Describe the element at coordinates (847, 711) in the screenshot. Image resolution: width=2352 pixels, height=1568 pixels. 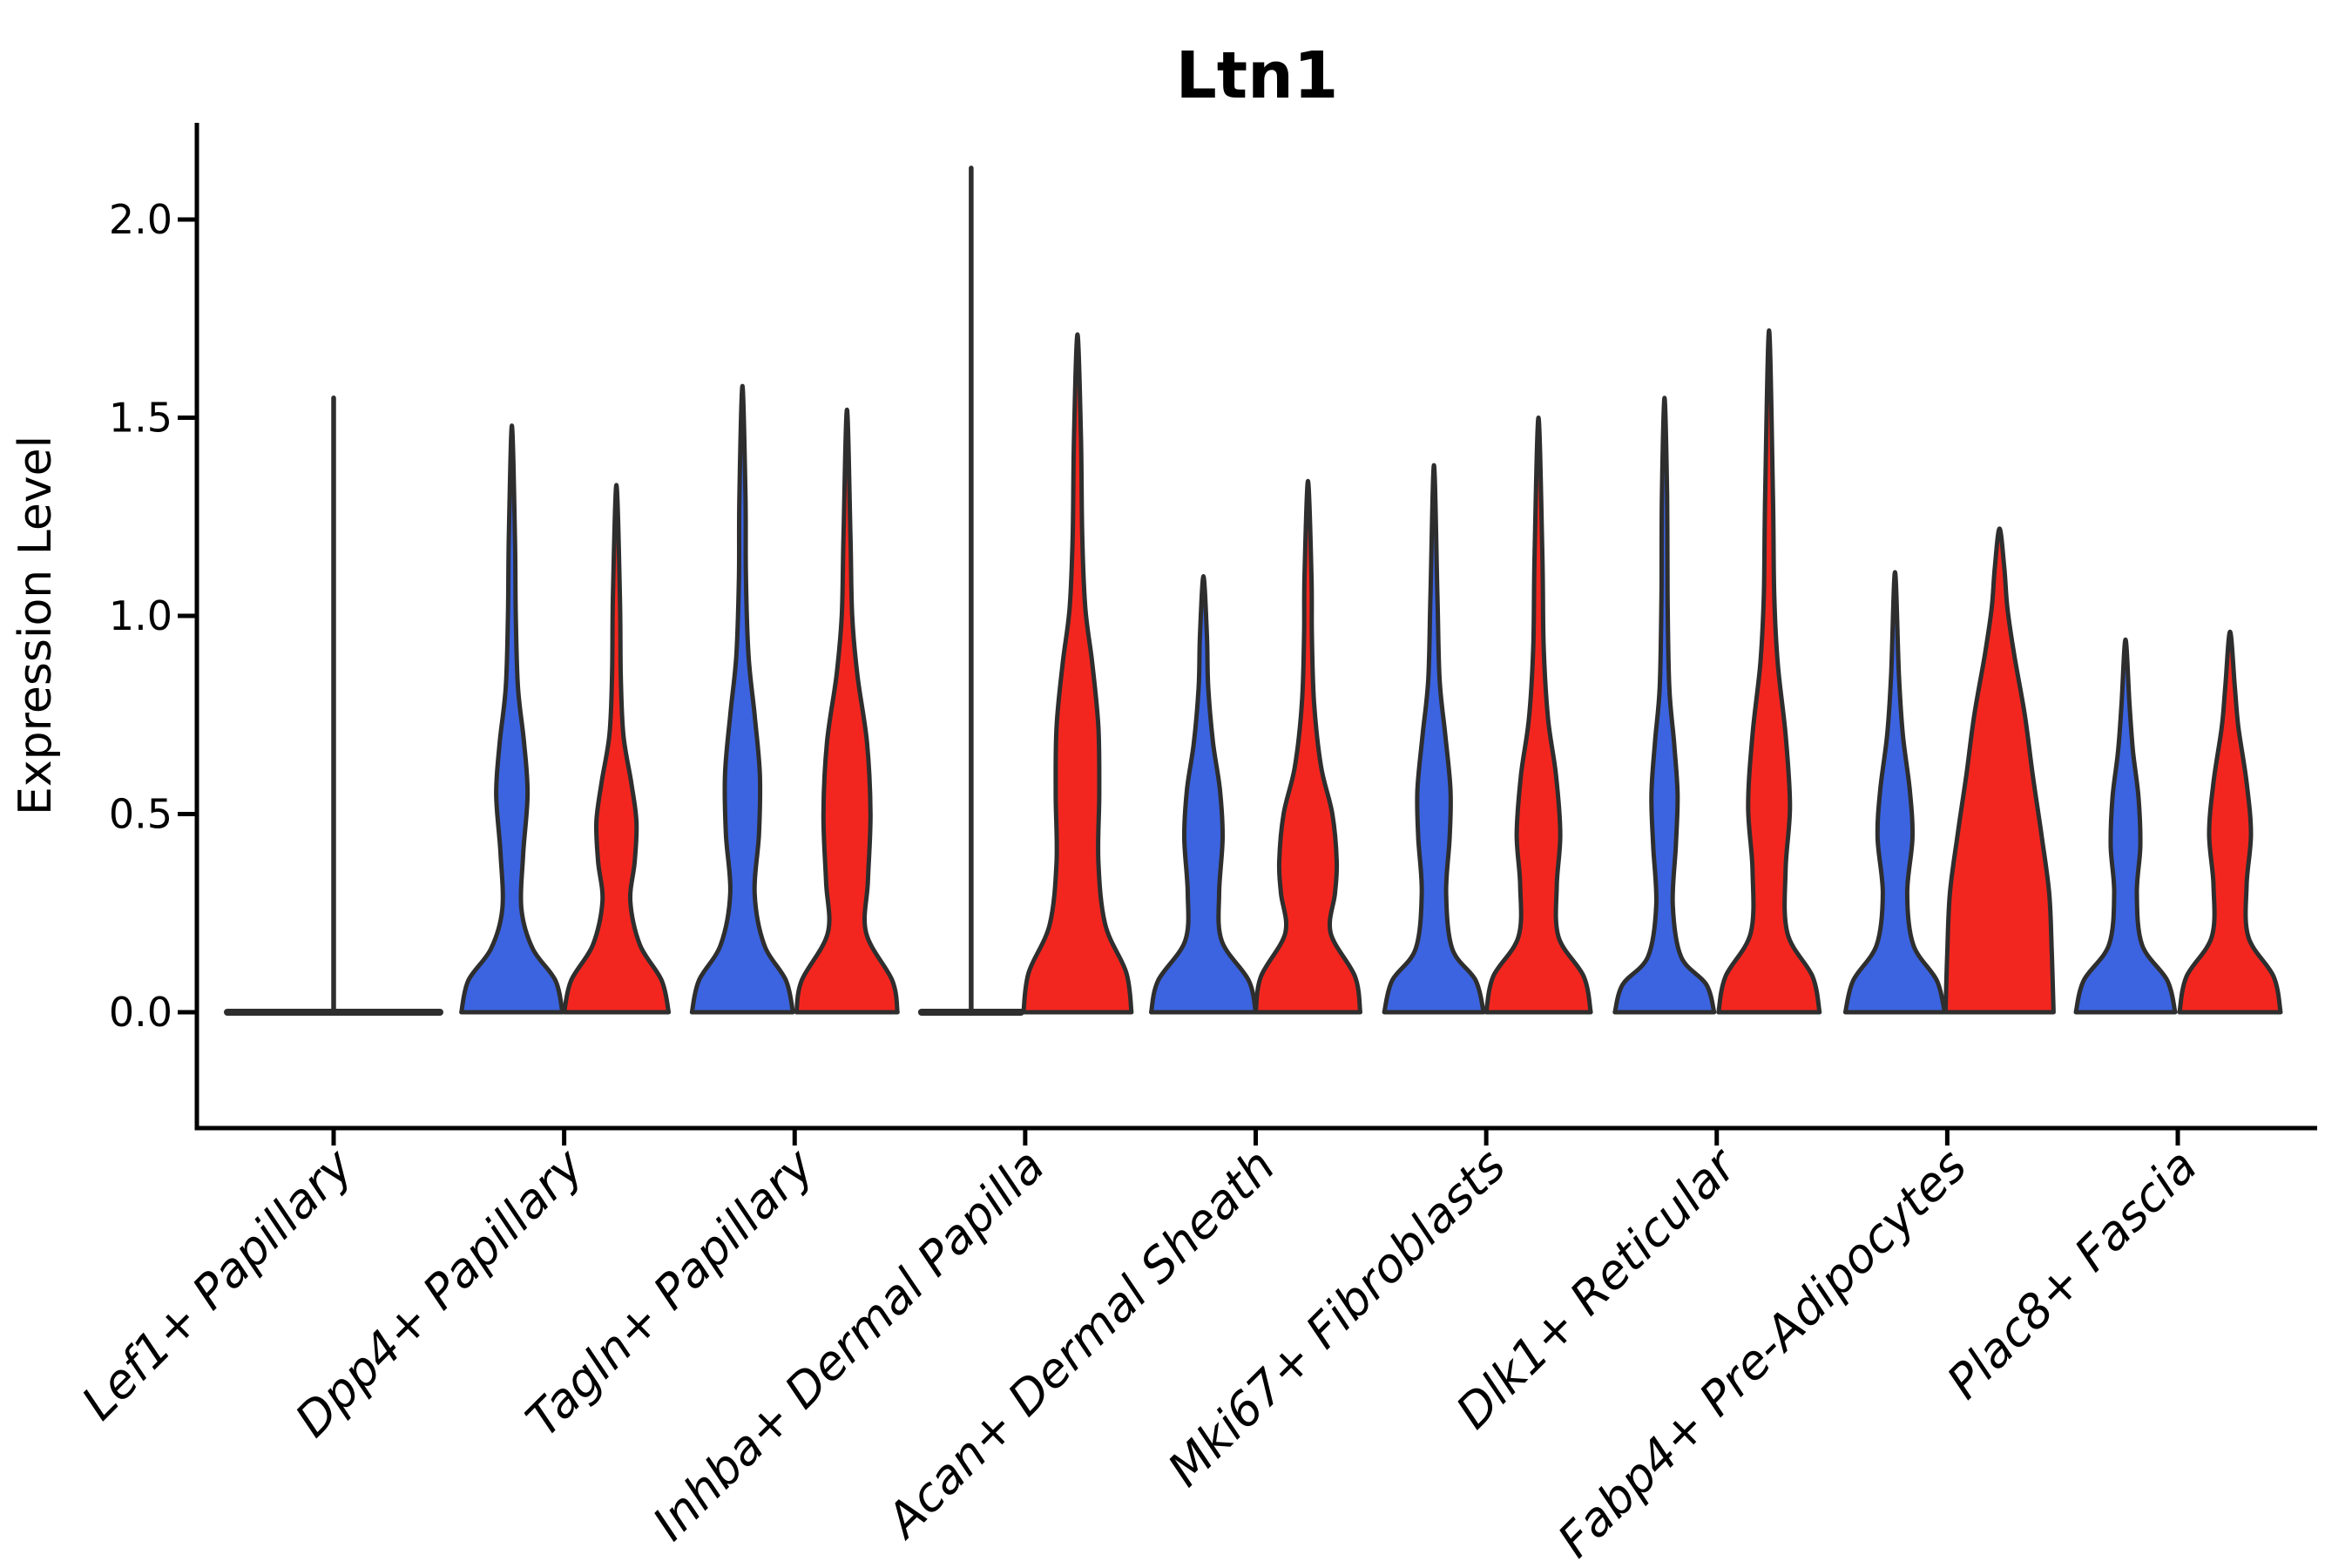
I see `violin-tagln-papillary-red` at that location.